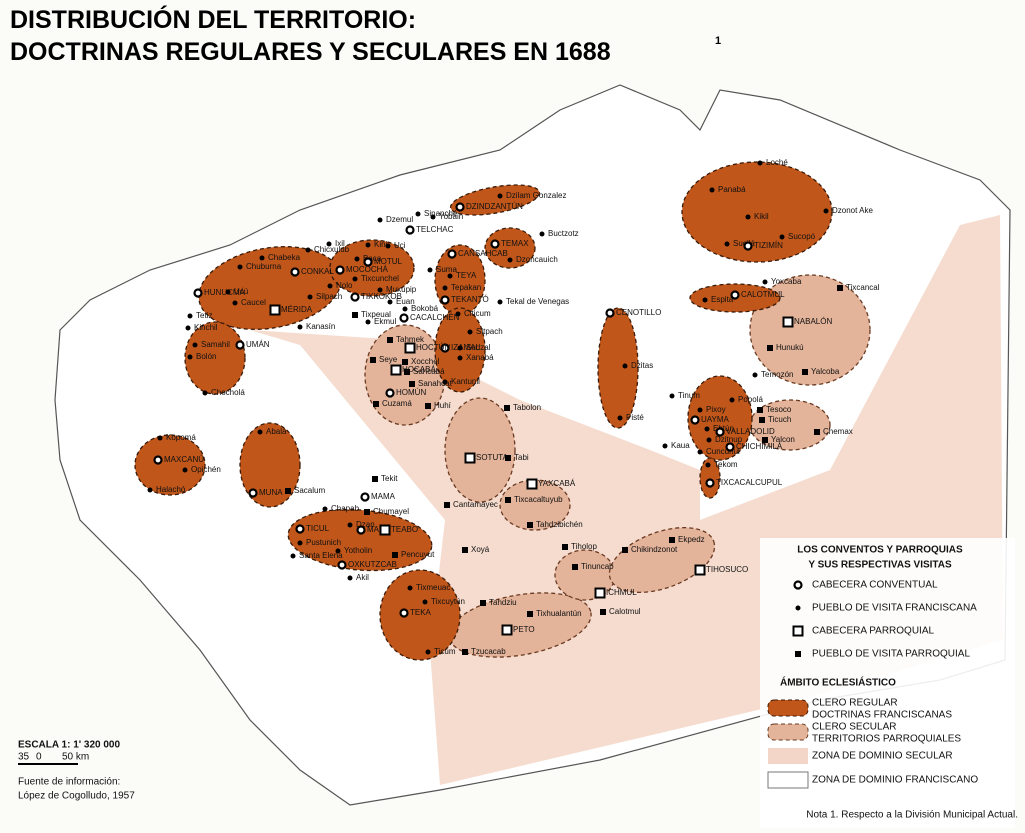  What do you see at coordinates (768, 245) in the screenshot?
I see `place-label: TIZIMÍN` at bounding box center [768, 245].